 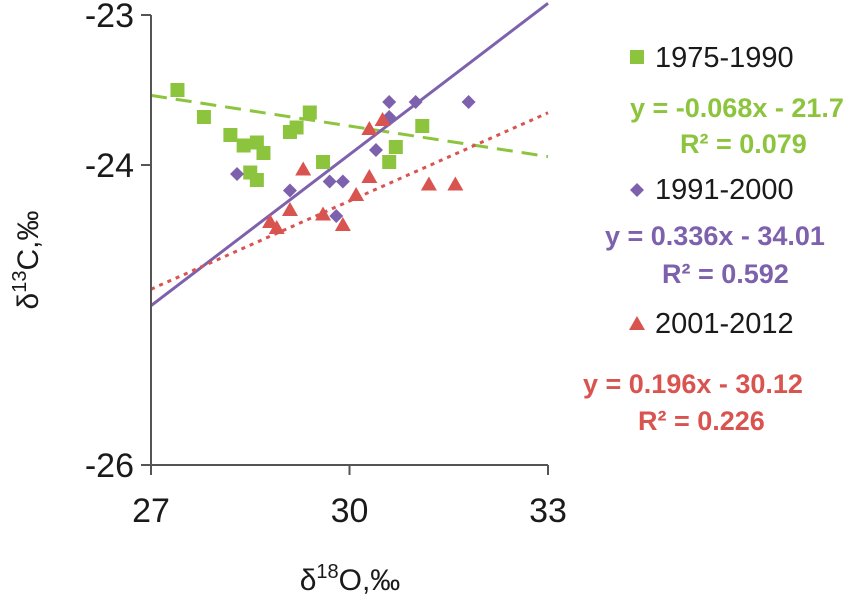 I want to click on y-tick-label: -23, so click(x=109, y=17).